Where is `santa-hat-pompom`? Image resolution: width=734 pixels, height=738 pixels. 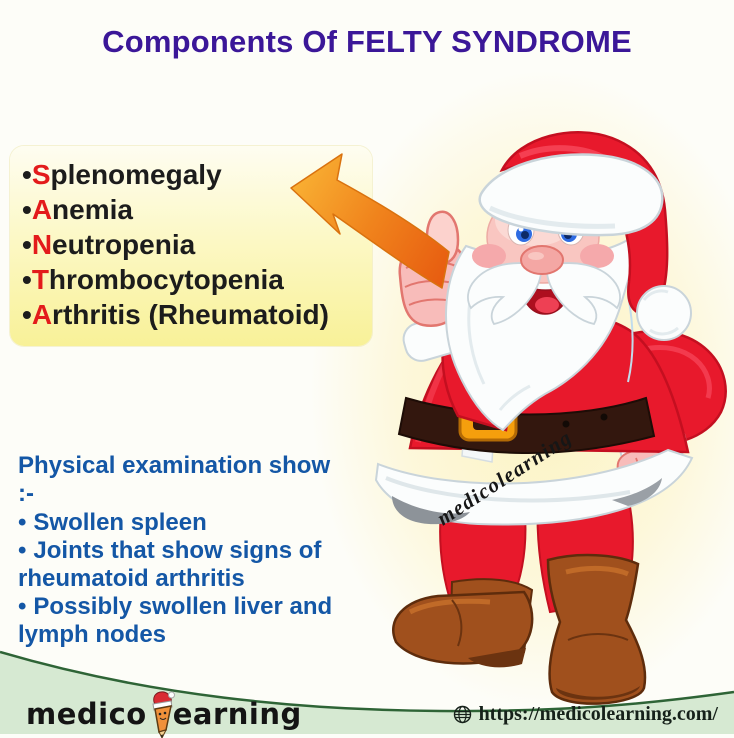 santa-hat-pompom is located at coordinates (664, 313).